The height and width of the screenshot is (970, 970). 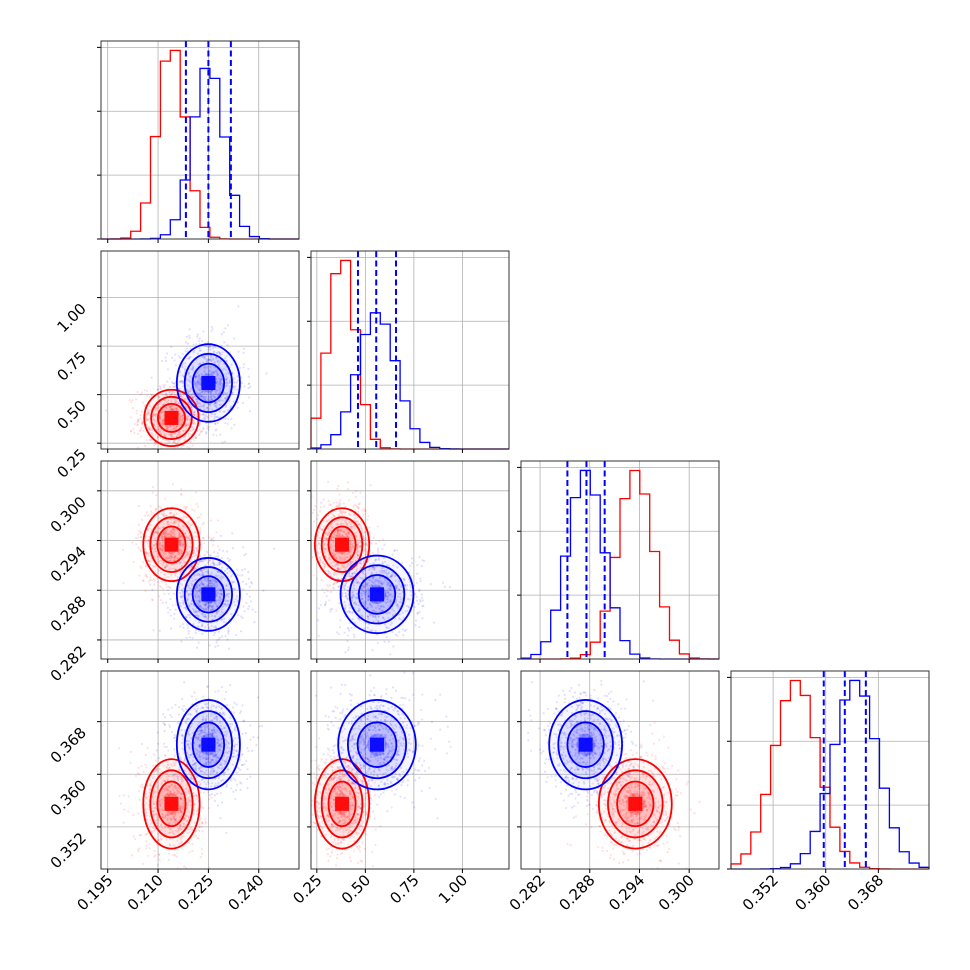 What do you see at coordinates (828, 770) in the screenshot?
I see `hist-panel-p3` at bounding box center [828, 770].